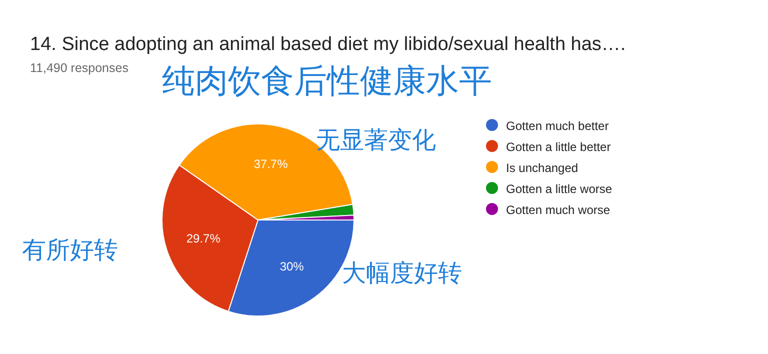  What do you see at coordinates (557, 126) in the screenshot?
I see `legend-label: Gotten much better` at bounding box center [557, 126].